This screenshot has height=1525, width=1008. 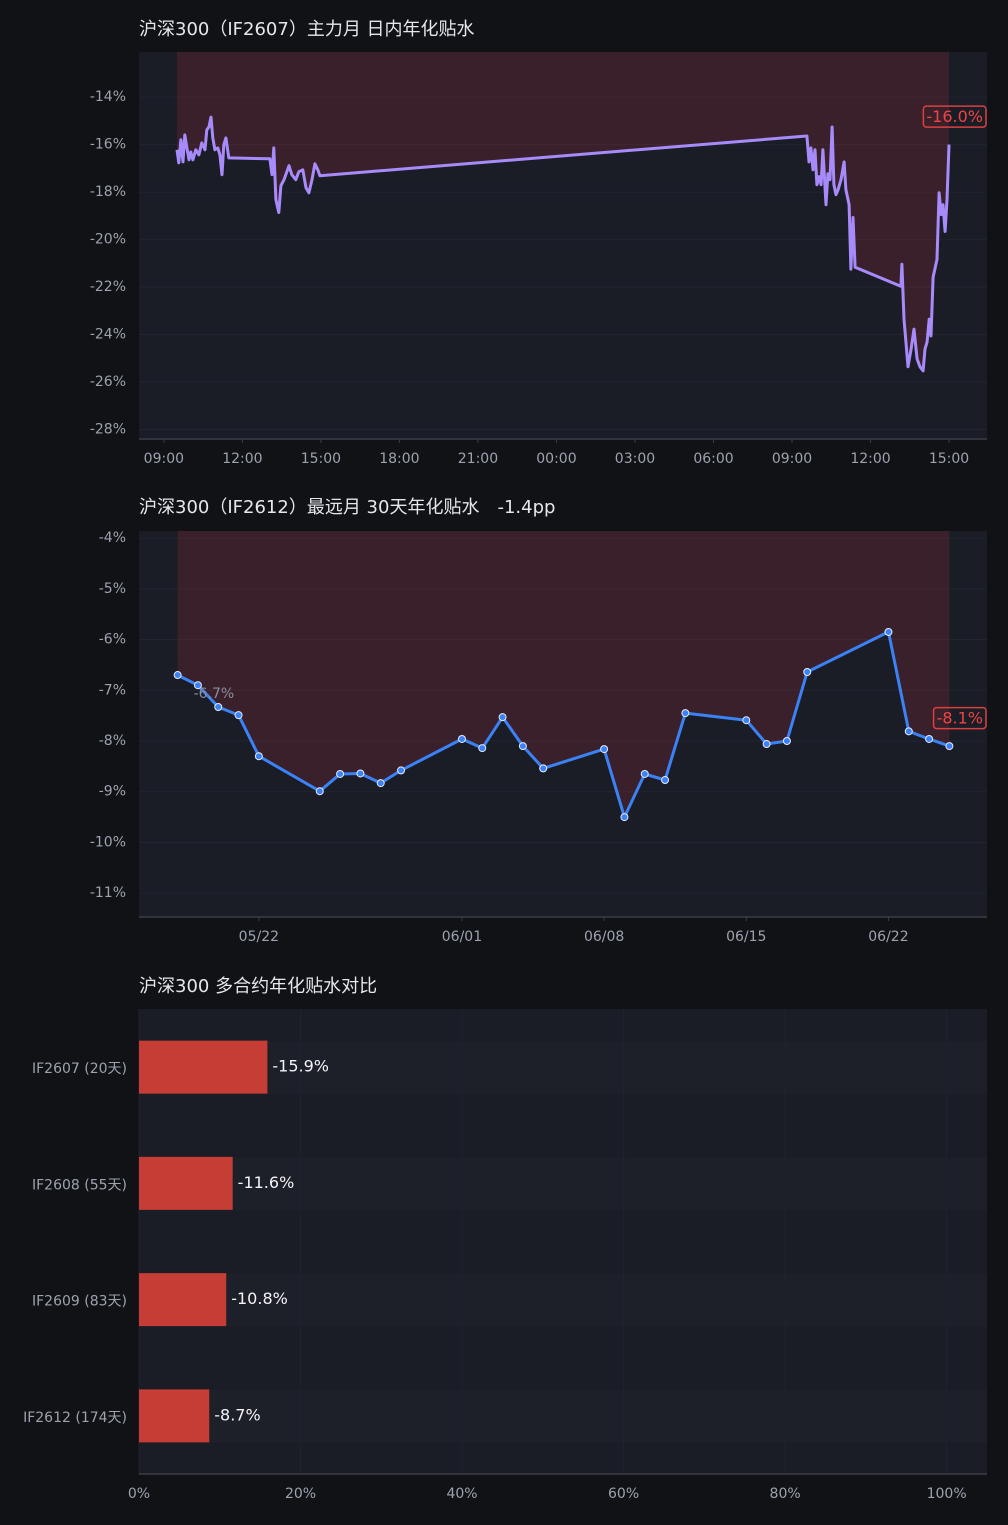 I want to click on y-tick-label: -14%, so click(x=108, y=97).